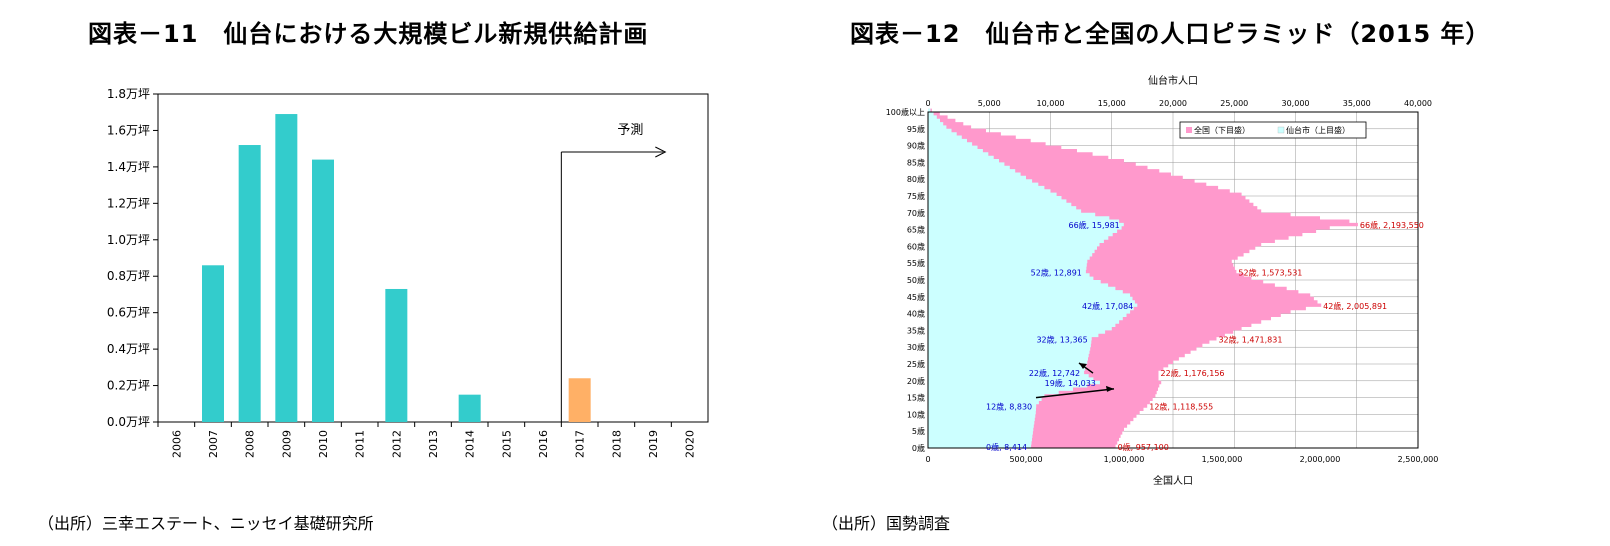 The width and height of the screenshot is (1610, 546). What do you see at coordinates (916, 230) in the screenshot?
I see `age-tick-label: 65歳` at bounding box center [916, 230].